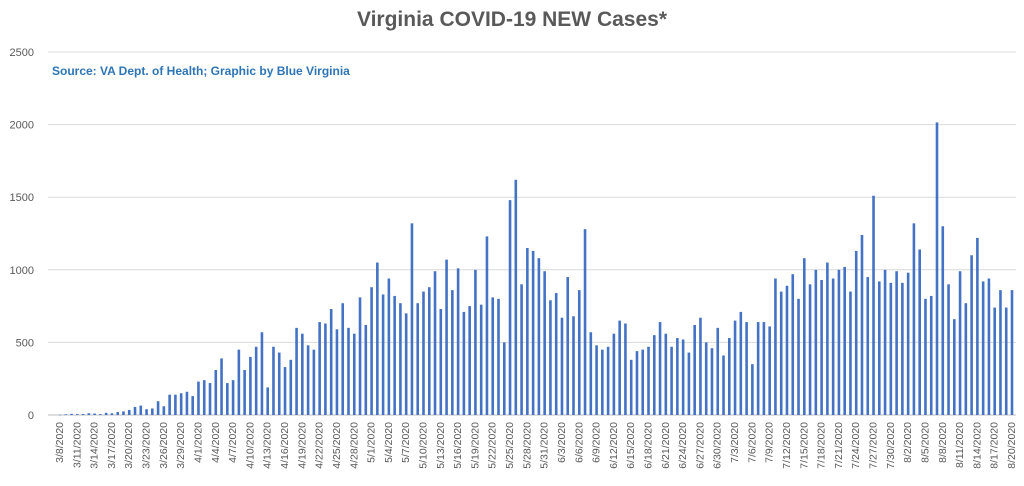 The width and height of the screenshot is (1024, 486). Describe the element at coordinates (31, 416) in the screenshot. I see `y-tick-label: 0` at that location.